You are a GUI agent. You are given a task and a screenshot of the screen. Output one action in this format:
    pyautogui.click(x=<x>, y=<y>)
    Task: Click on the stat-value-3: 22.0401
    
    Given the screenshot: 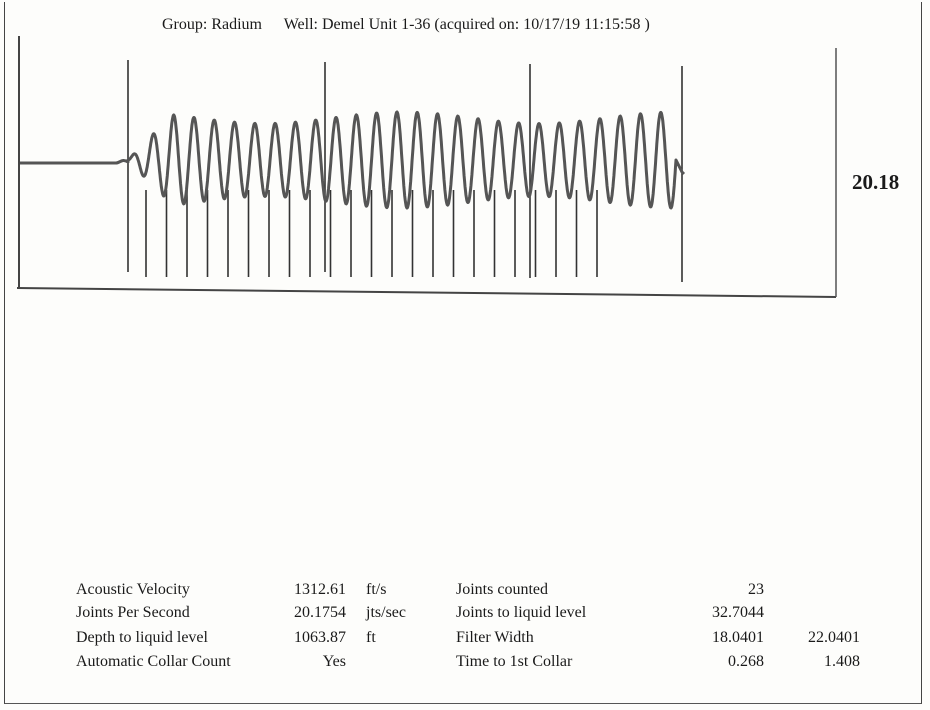 What is the action you would take?
    pyautogui.click(x=834, y=637)
    